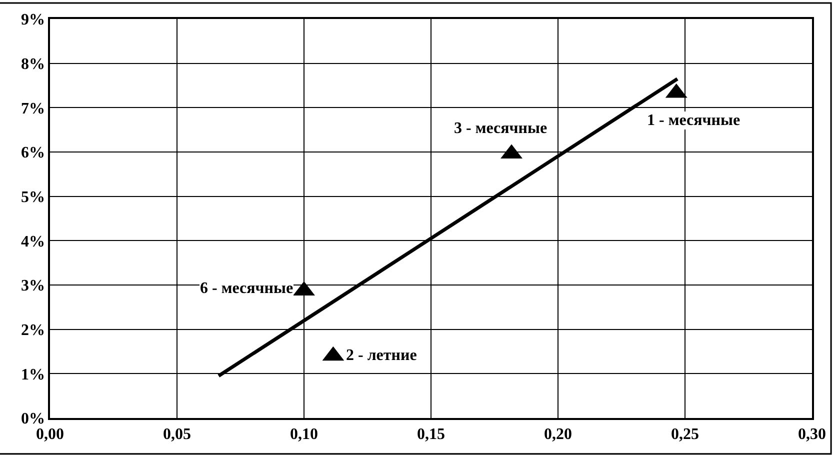 The height and width of the screenshot is (455, 838). What do you see at coordinates (812, 434) in the screenshot?
I see `x-tick-label: 0,30` at bounding box center [812, 434].